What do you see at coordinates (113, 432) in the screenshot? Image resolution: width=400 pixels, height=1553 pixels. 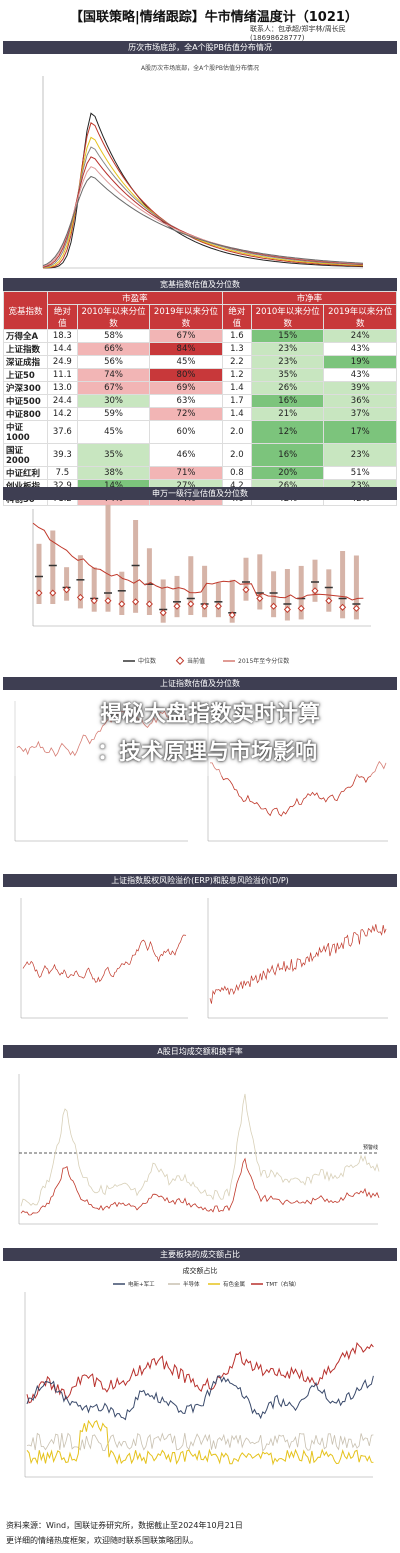 I see `cell-pe10: 45%` at bounding box center [113, 432].